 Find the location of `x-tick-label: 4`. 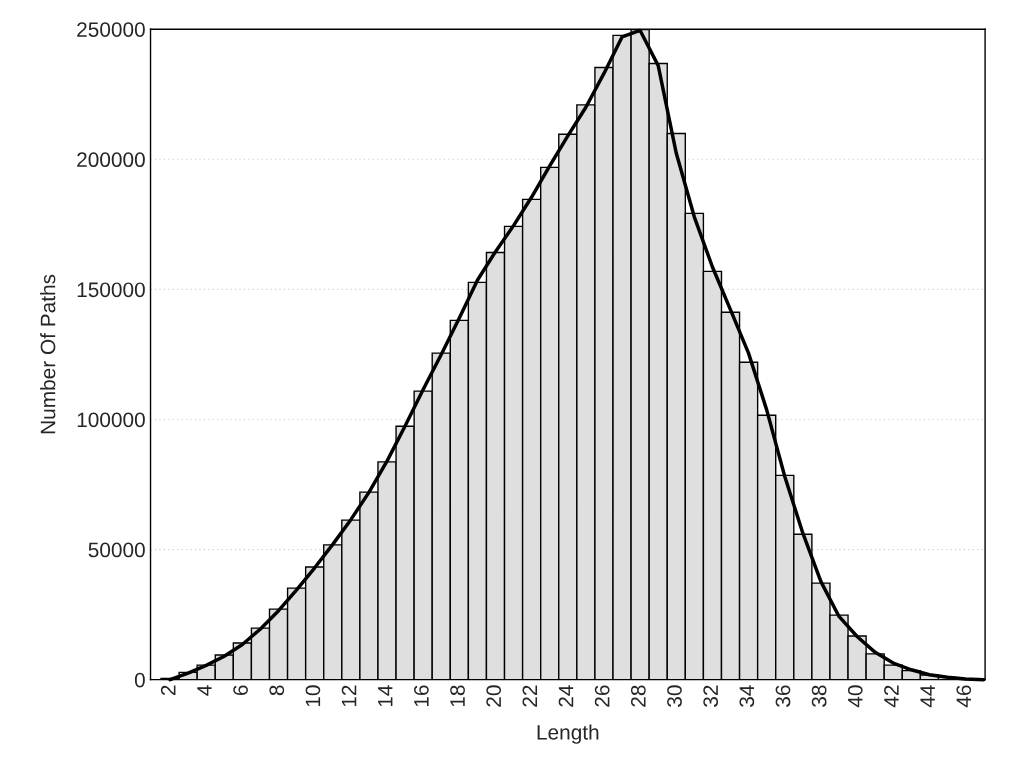

x-tick-label: 4 is located at coordinates (204, 690).